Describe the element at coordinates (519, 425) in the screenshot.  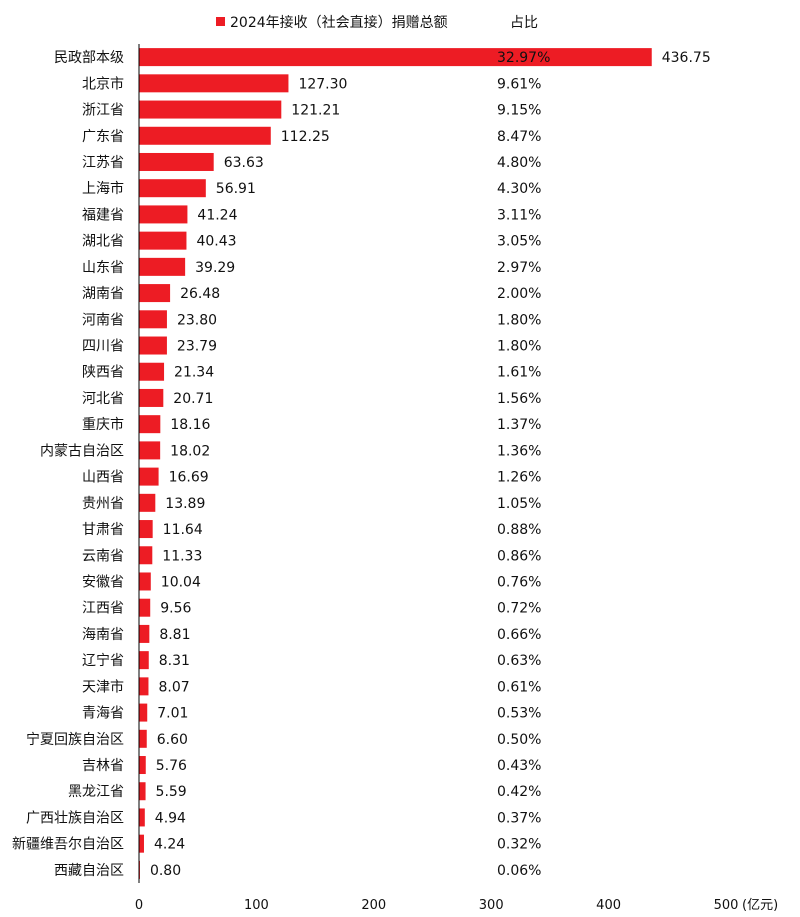
I see `share-label: 1.37%` at that location.